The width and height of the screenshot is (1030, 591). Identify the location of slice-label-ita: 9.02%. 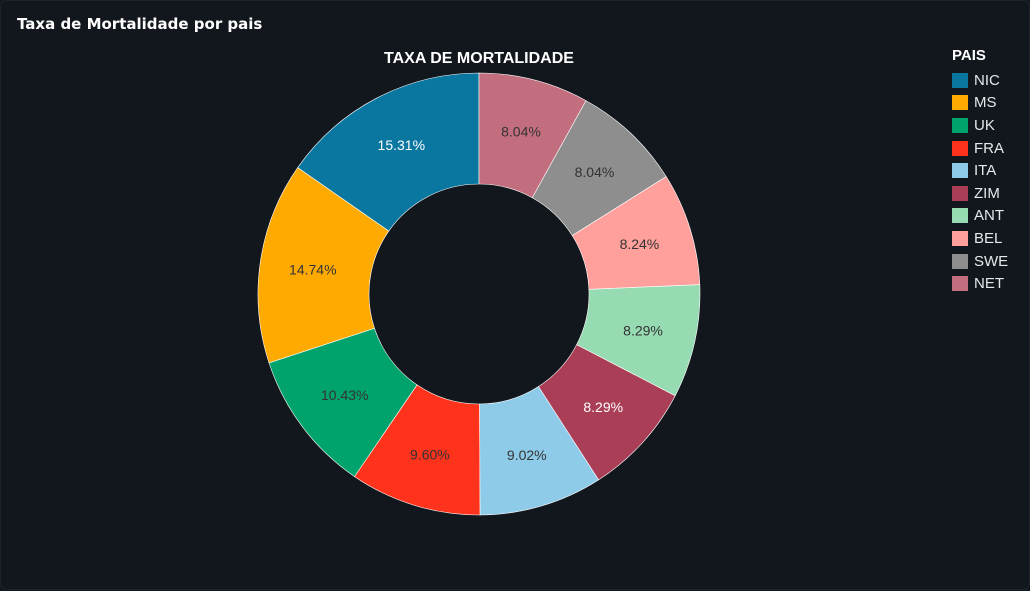
(527, 455).